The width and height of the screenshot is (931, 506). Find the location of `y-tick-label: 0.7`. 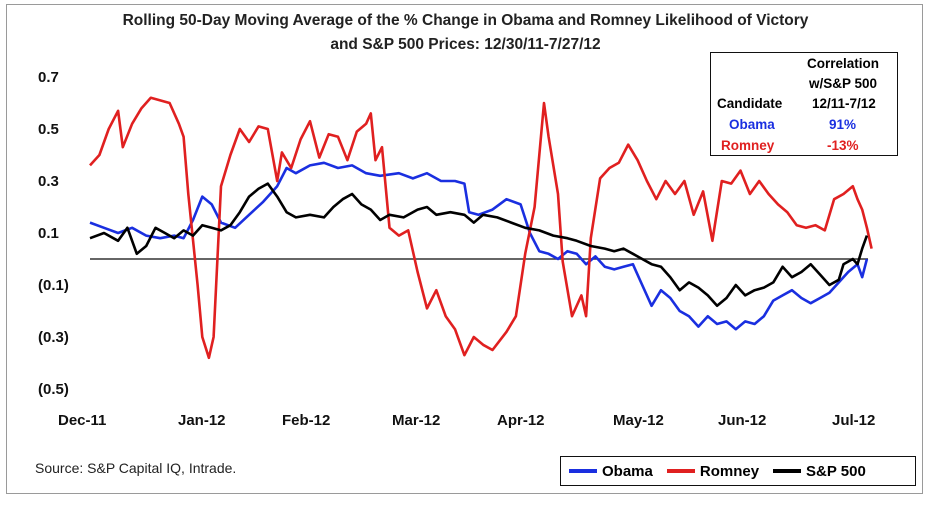

y-tick-label: 0.7 is located at coordinates (48, 77).